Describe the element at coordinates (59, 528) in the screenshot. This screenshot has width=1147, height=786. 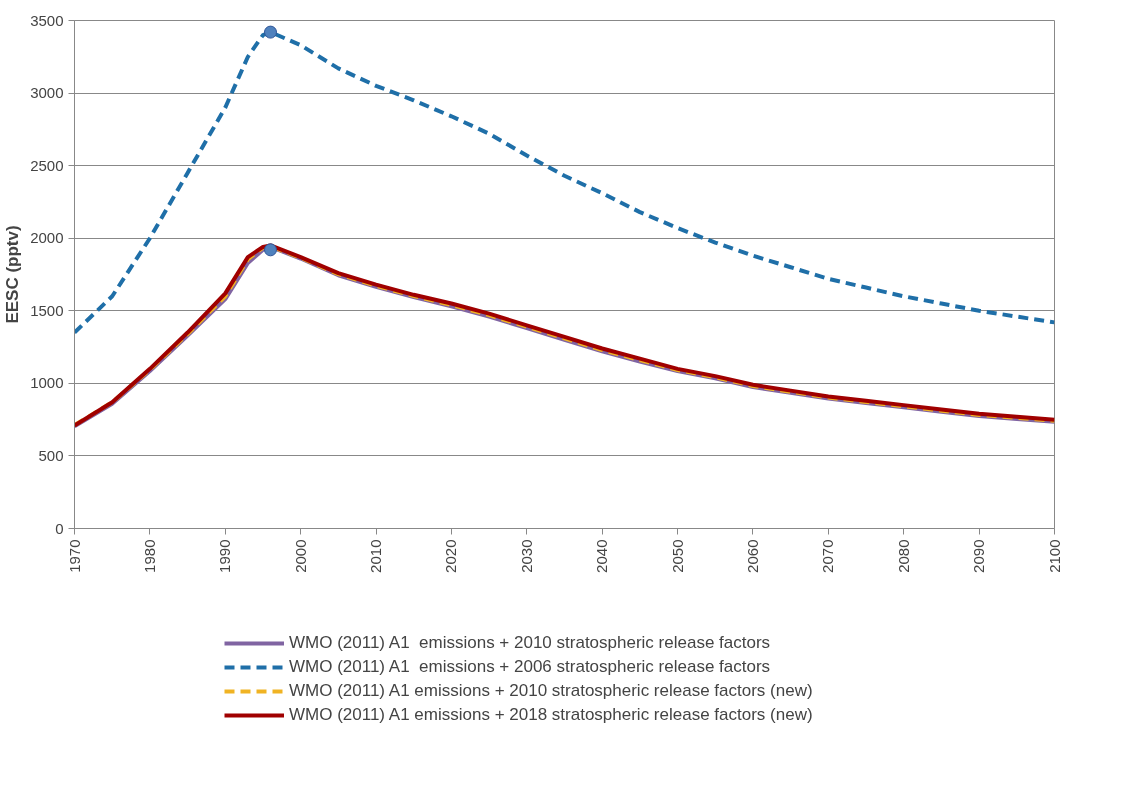
I see `y-tick-label: 0` at that location.